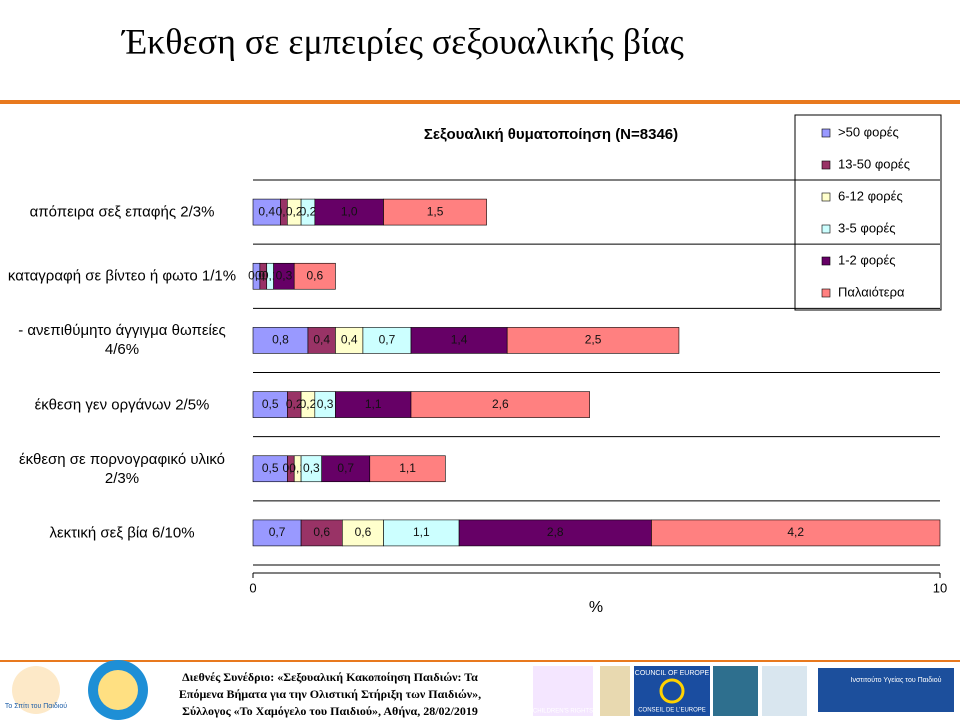 Image resolution: width=960 pixels, height=720 pixels. What do you see at coordinates (122, 405) in the screenshot?
I see `category-label: έκθεση γεν οργάνων 2/5%` at bounding box center [122, 405].